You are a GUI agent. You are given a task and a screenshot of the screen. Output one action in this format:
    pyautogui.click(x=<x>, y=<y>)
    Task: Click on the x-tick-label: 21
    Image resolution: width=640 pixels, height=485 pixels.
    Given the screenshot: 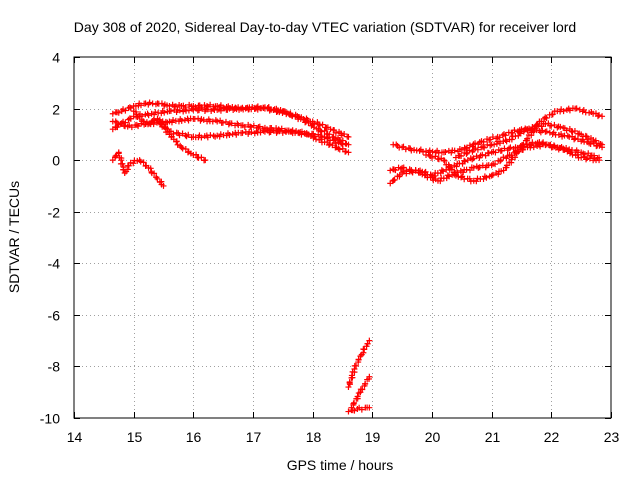 What is the action you would take?
    pyautogui.click(x=493, y=437)
    